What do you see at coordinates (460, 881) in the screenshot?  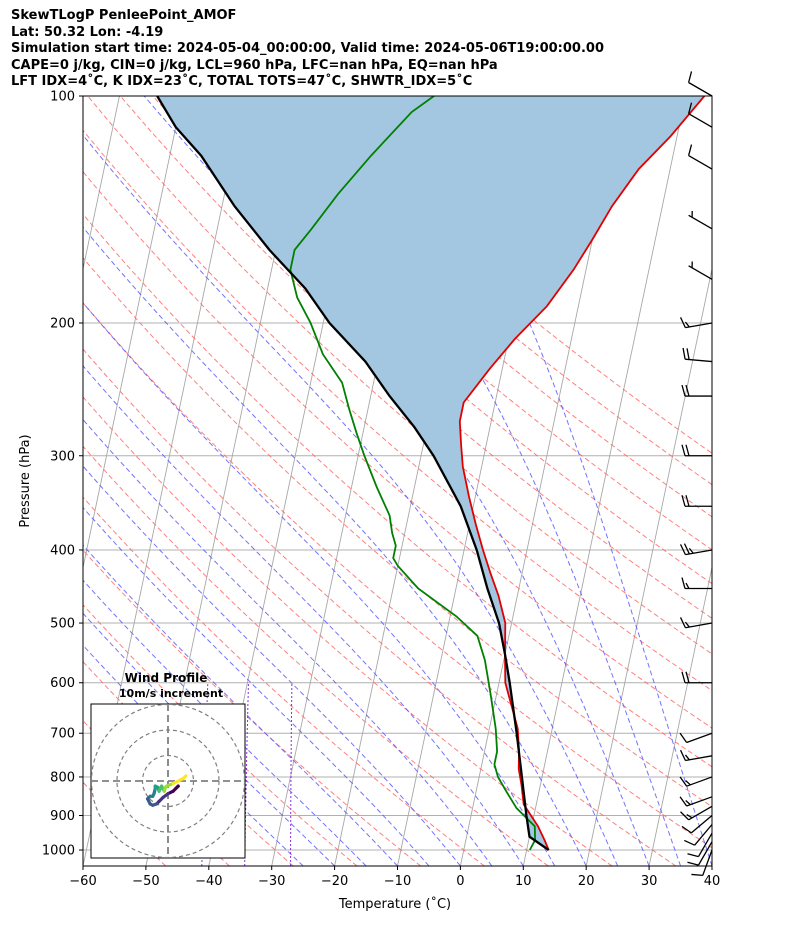 I see `x-tick-label: 0` at bounding box center [460, 881].